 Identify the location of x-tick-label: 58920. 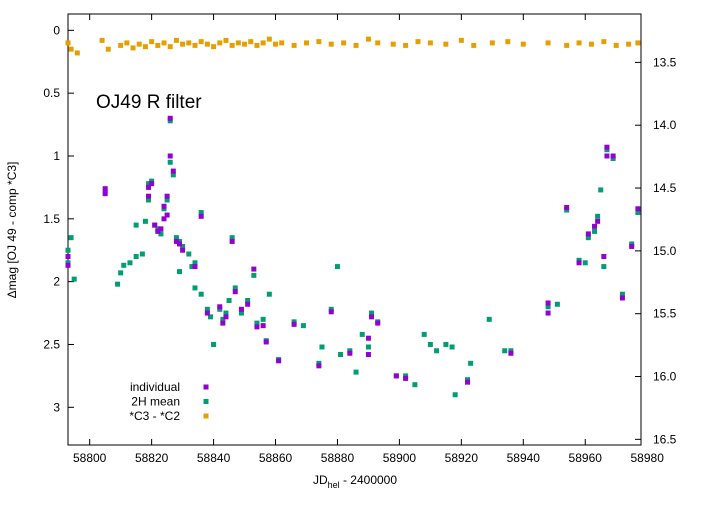
(462, 458).